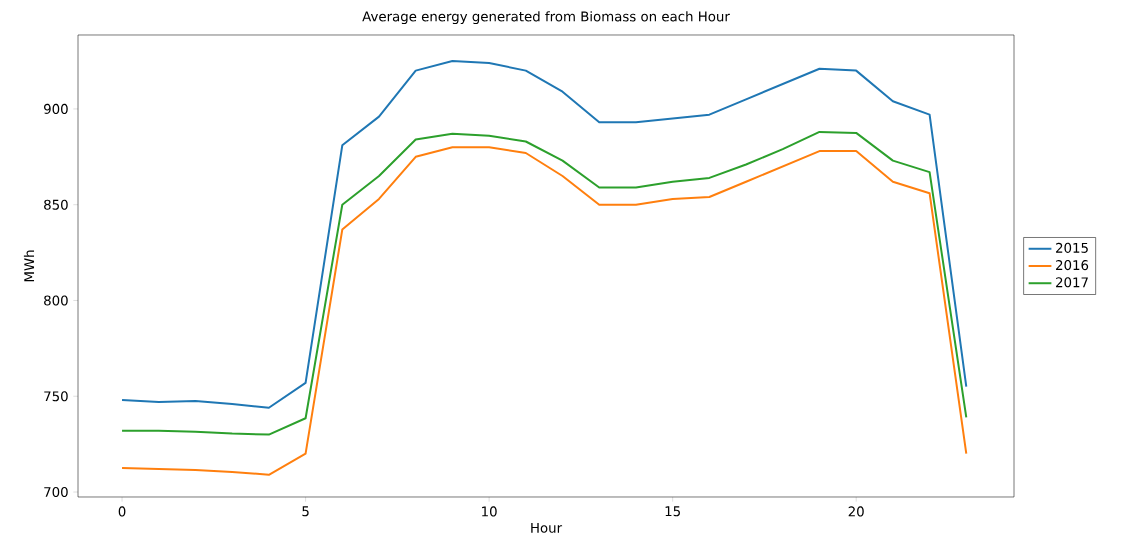  Describe the element at coordinates (56, 492) in the screenshot. I see `y-tick-label: 700` at that location.